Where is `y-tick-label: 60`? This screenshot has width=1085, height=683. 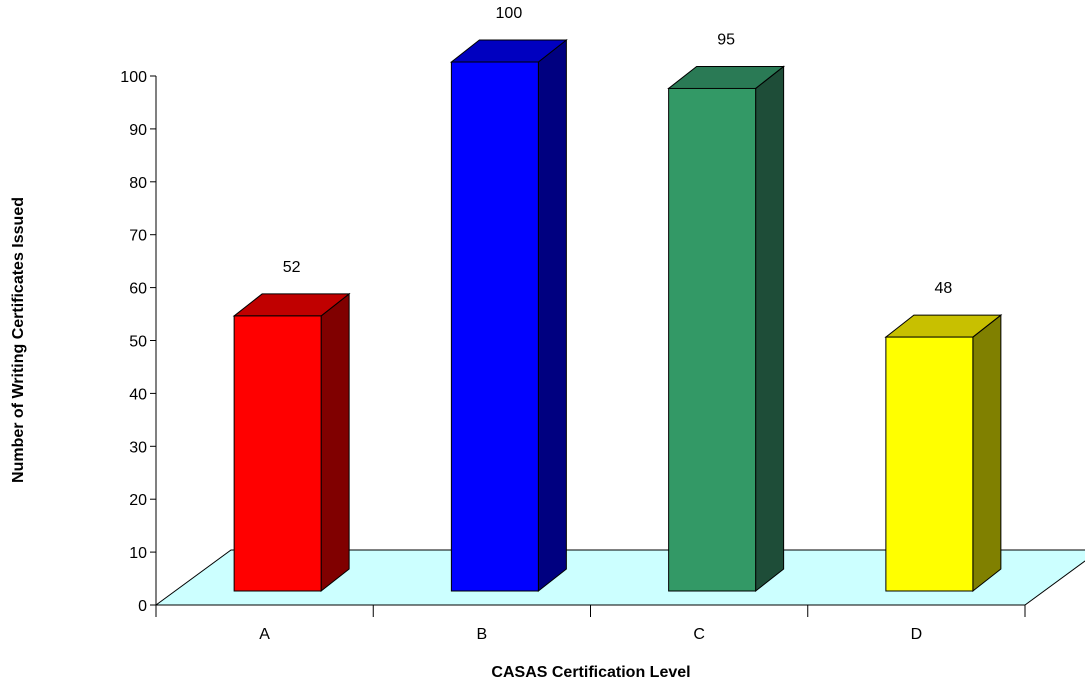
y-tick-label: 60 is located at coordinates (138, 289).